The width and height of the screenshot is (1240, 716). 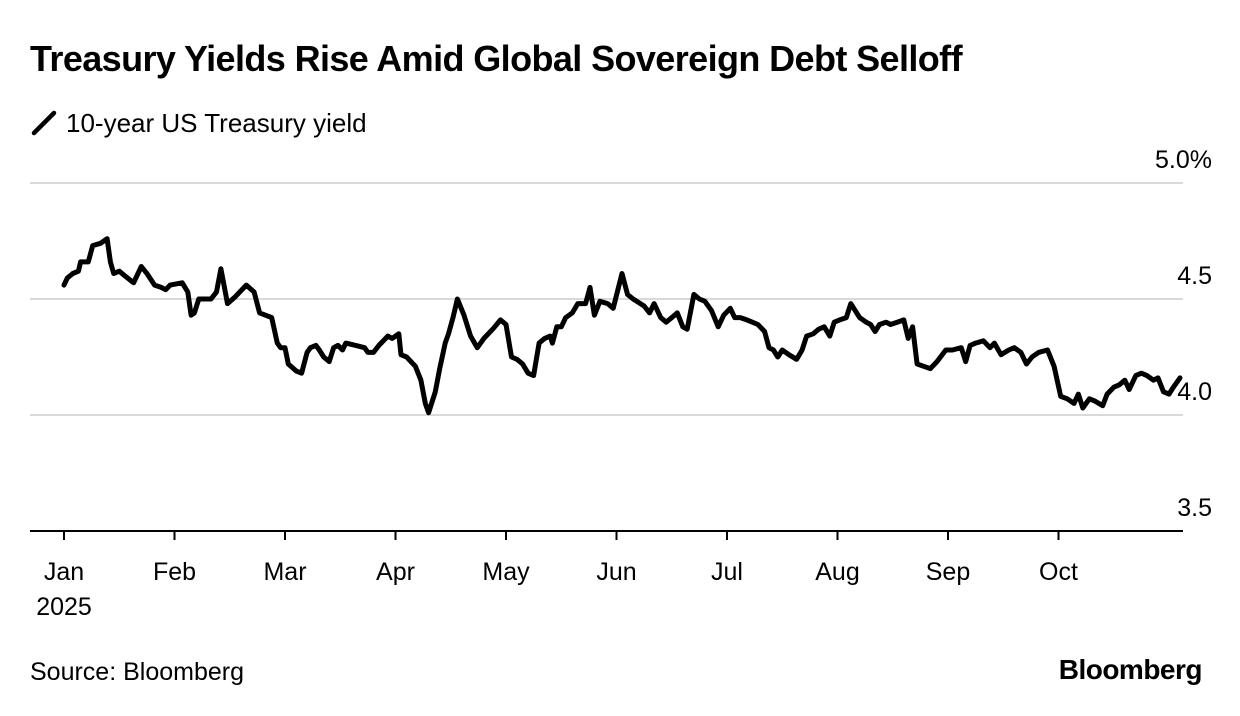 I want to click on x-tick-label: Mar, so click(x=284, y=572).